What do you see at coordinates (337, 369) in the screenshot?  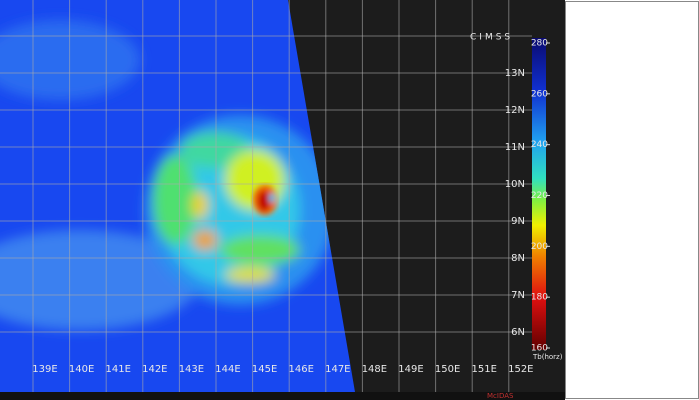 I see `longitude-label: 147E` at bounding box center [337, 369].